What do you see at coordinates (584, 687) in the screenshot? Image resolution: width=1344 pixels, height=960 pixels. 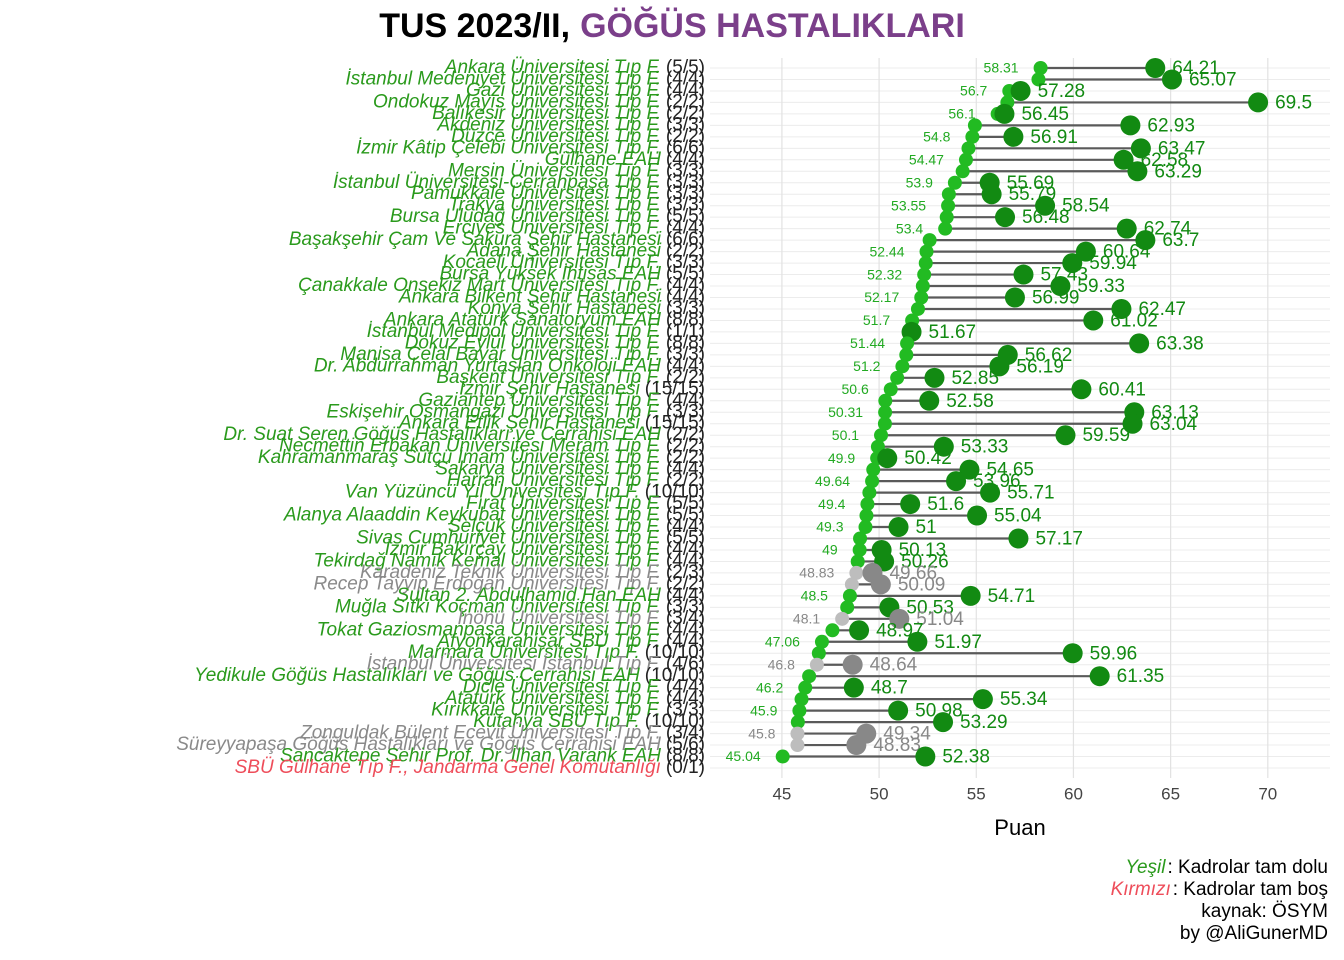 I see `row-label: Dicle Üniversitesi Tıp F. (4/4)` at bounding box center [584, 687].